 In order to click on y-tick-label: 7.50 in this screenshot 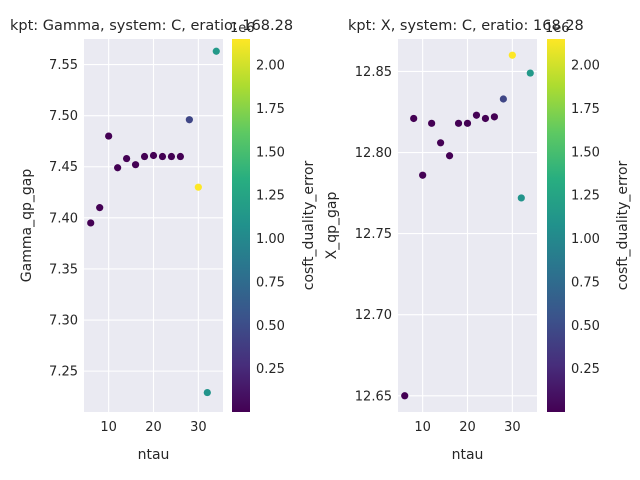, I will do `click(63, 116)`.